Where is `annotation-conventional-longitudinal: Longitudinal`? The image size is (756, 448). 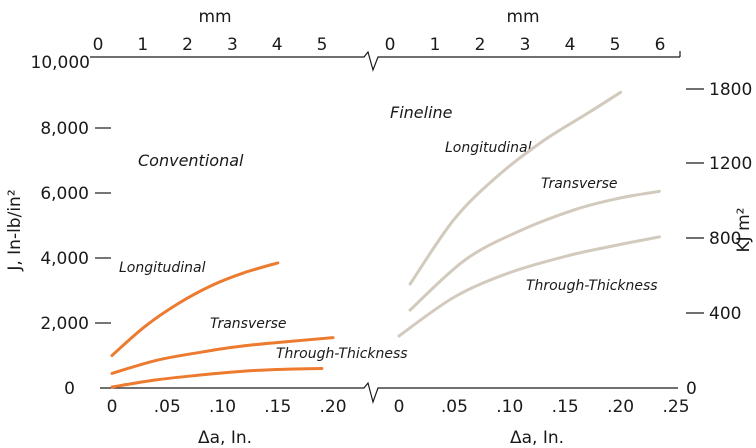 annotation-conventional-longitudinal: Longitudinal is located at coordinates (162, 268).